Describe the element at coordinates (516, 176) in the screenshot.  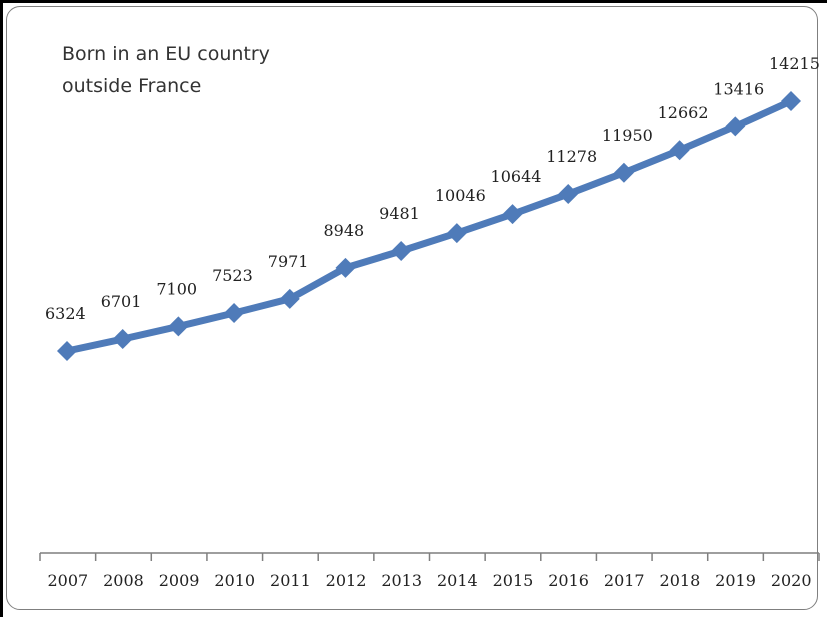
I see `data-label: 10644` at that location.